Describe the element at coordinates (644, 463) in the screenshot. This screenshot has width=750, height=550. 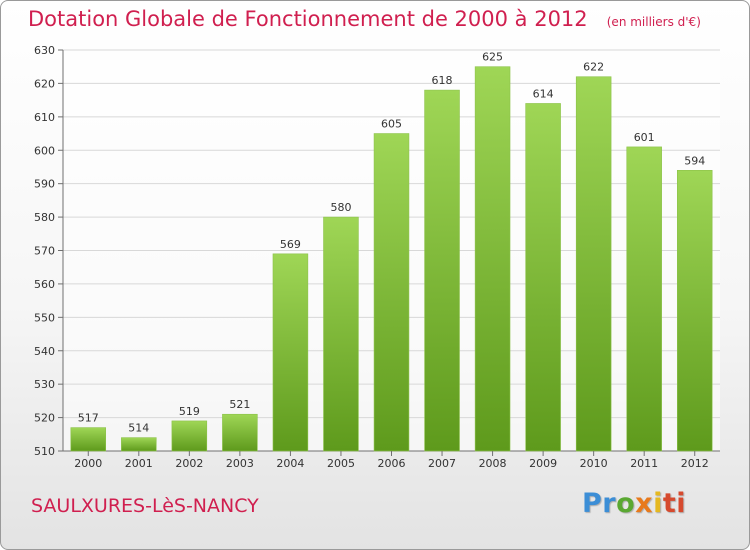
I see `x-tick-label: 2011` at that location.